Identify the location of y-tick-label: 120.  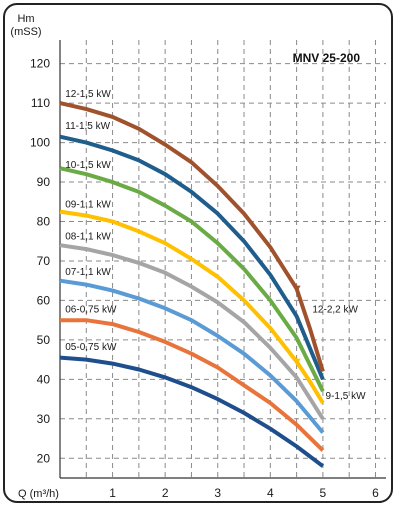
(40, 64).